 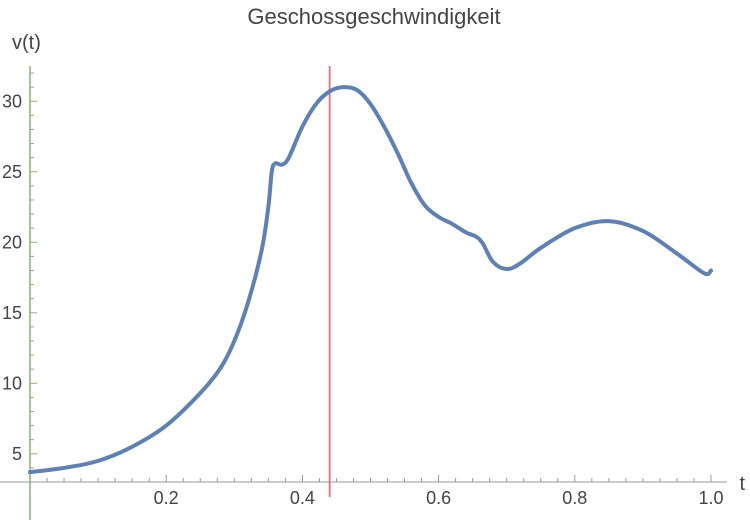 What do you see at coordinates (19, 293) in the screenshot?
I see `y-axis: 5 10 15 20 25 30` at bounding box center [19, 293].